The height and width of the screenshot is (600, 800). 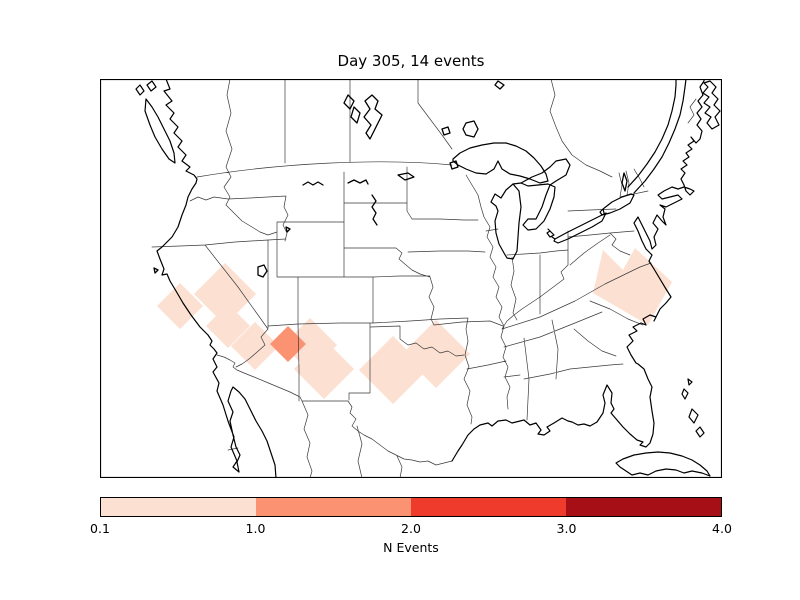 I want to click on fort-peck-lake, so click(x=313, y=183).